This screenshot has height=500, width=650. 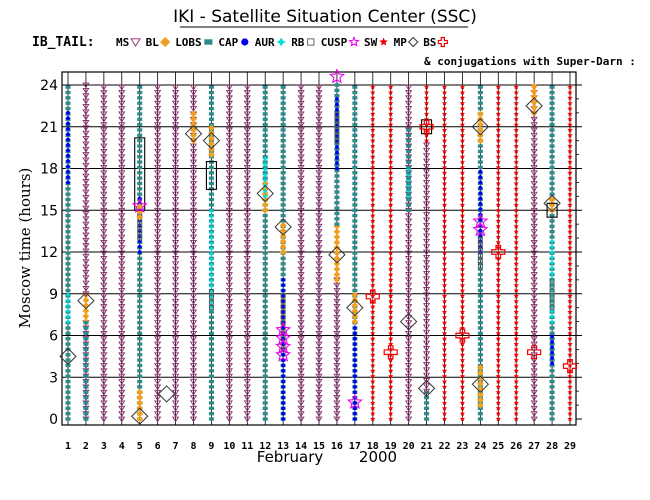 I want to click on x-tick-label: 16, so click(x=337, y=446).